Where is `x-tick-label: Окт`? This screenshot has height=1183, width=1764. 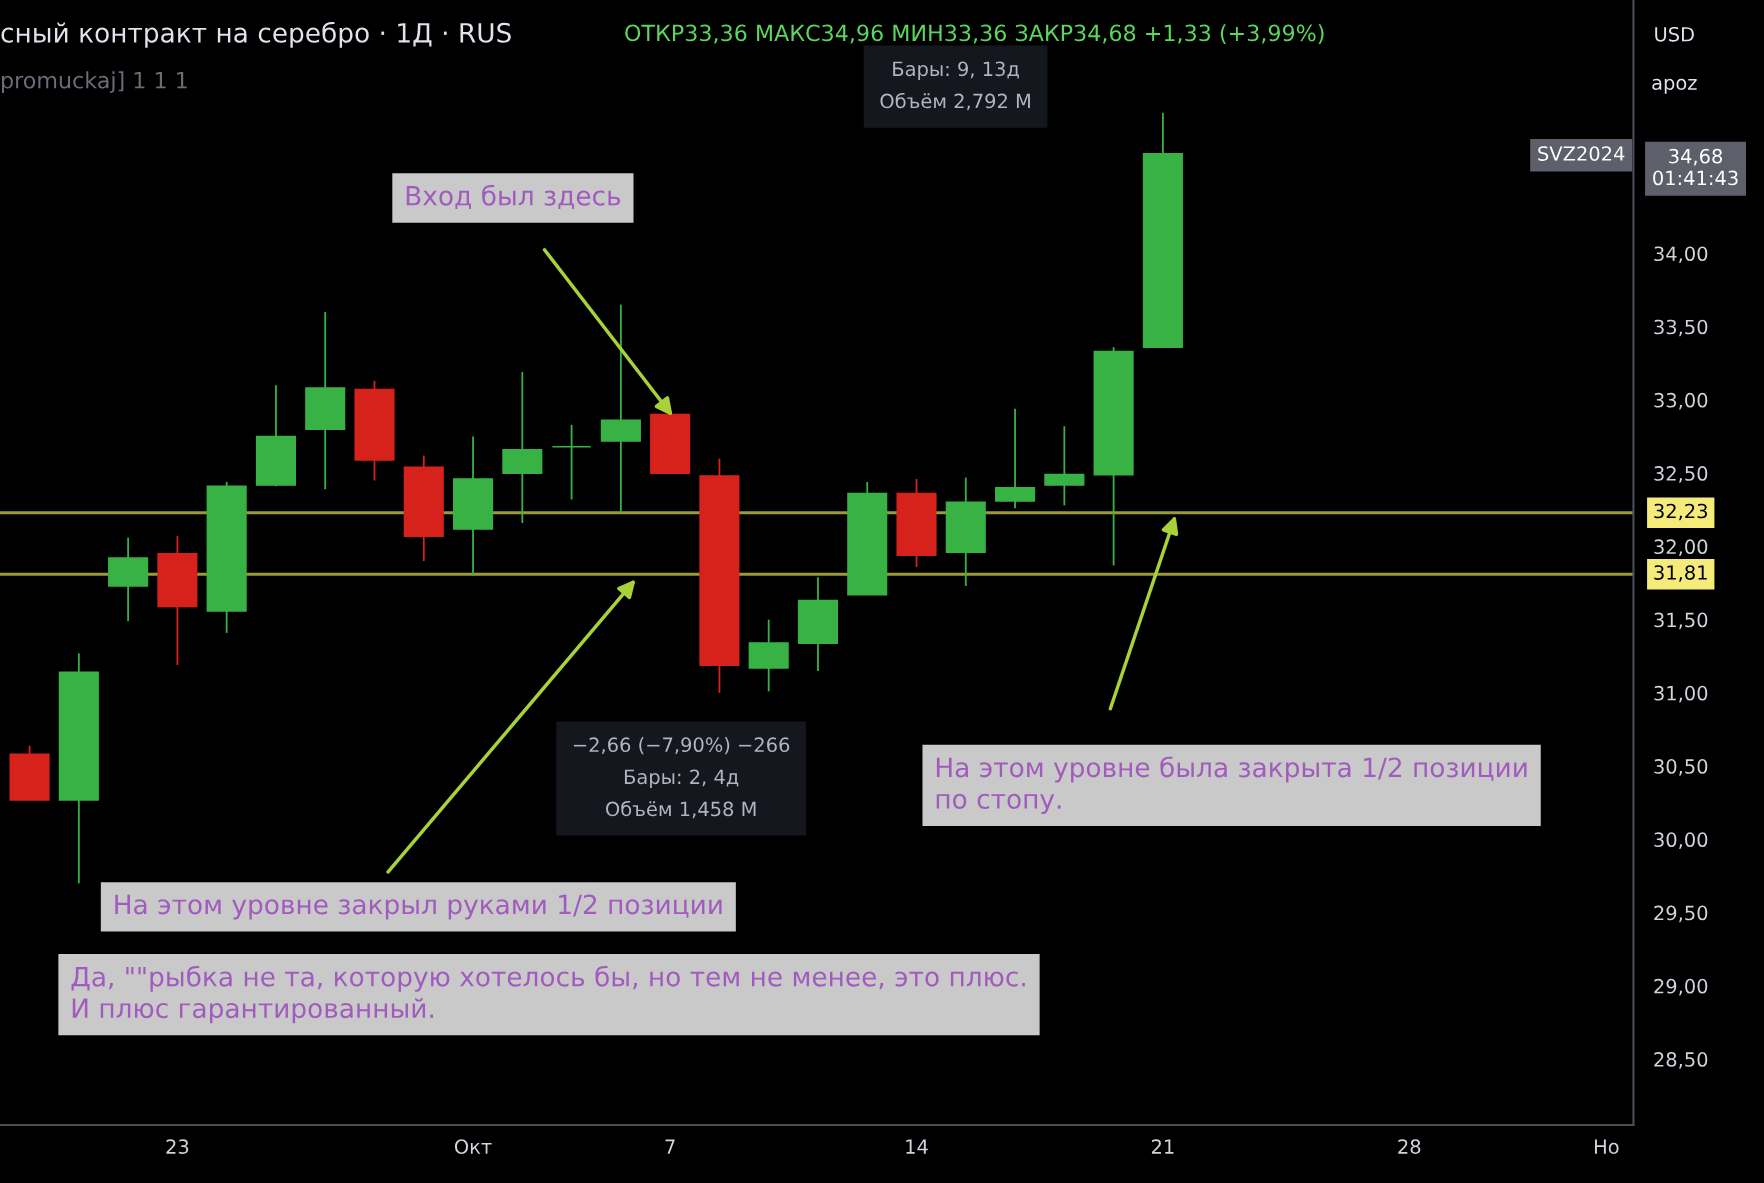 x-tick-label: Окт is located at coordinates (473, 1146).